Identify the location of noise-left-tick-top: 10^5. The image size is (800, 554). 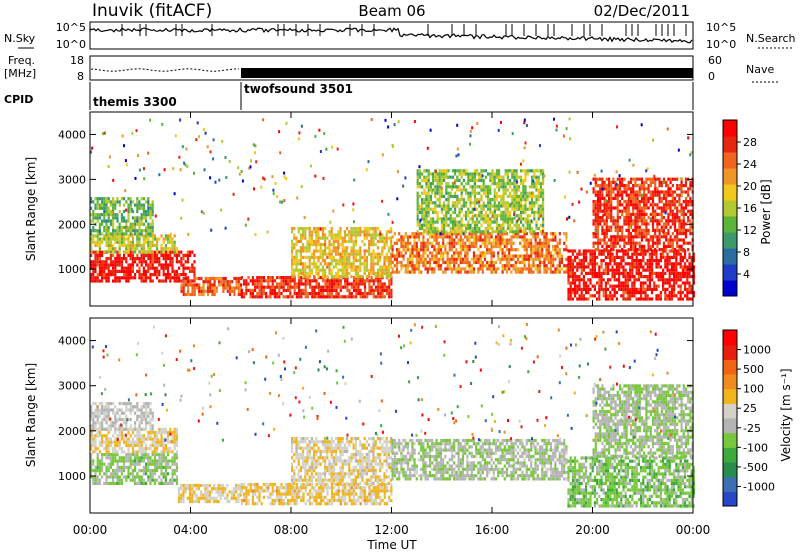
(71, 27).